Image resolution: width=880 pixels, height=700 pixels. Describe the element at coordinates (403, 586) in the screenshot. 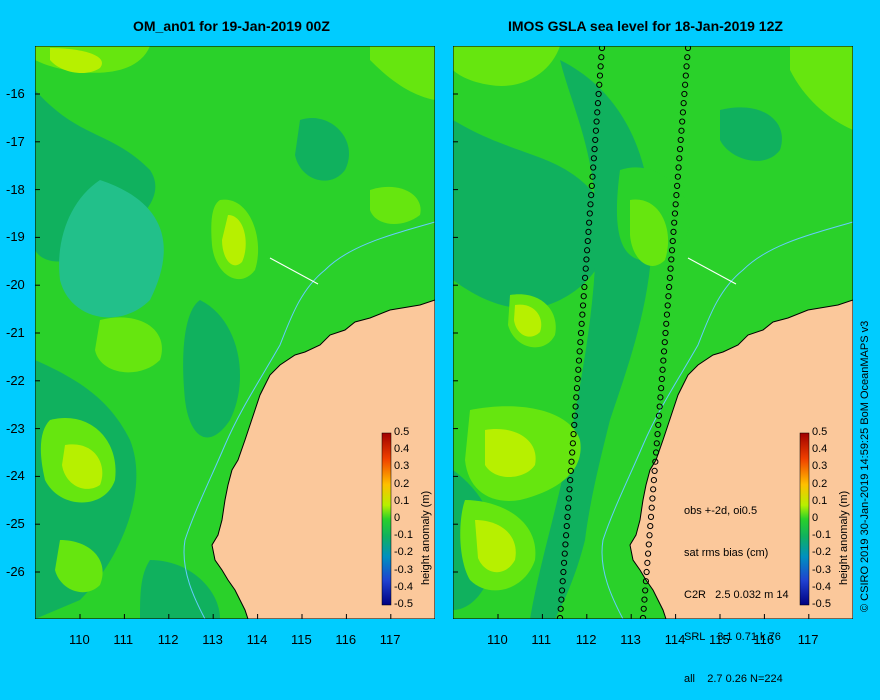

I see `colorbar-tick-label: -0.4` at that location.